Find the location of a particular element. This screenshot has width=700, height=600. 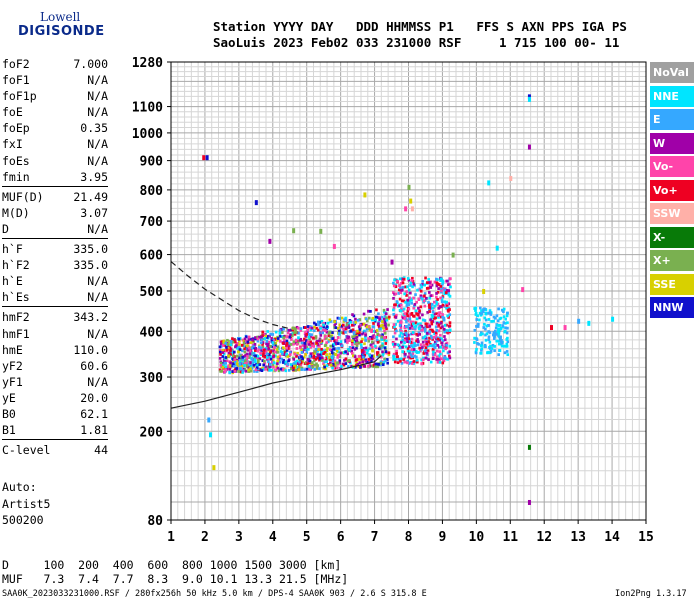

param-name: hmE is located at coordinates (12, 349).